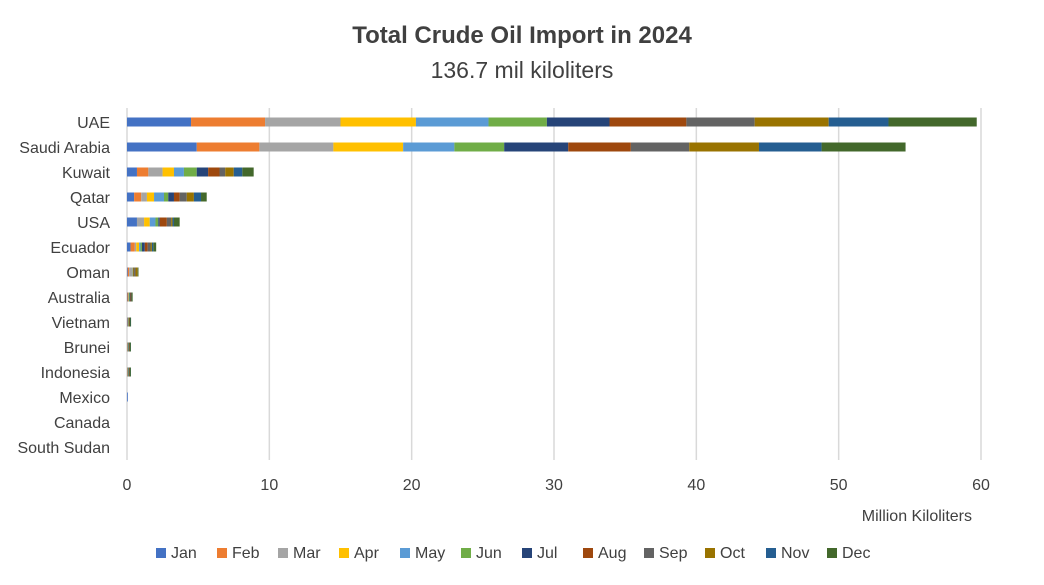 The height and width of the screenshot is (585, 1044). What do you see at coordinates (795, 553) in the screenshot?
I see `legend-label: Nov` at bounding box center [795, 553].